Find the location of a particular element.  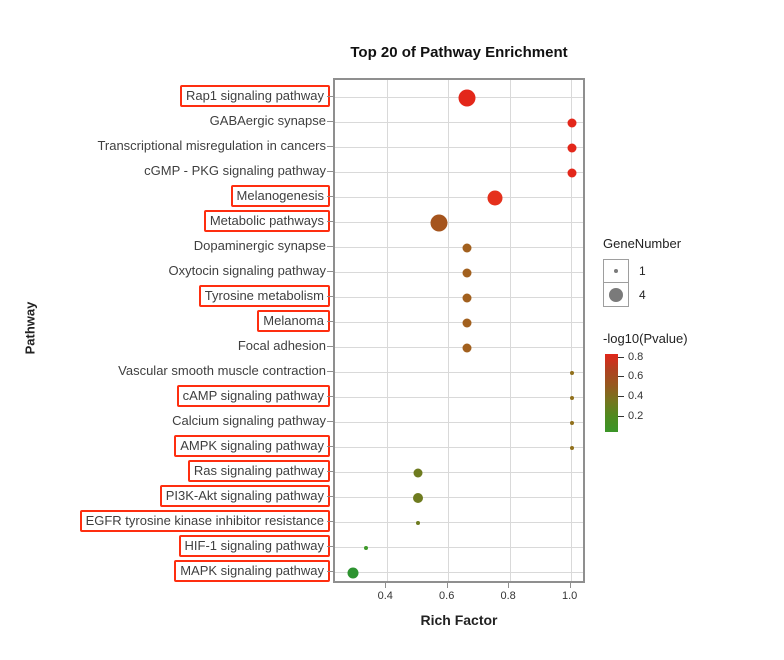

y-axis-label: GABAergic synapse is located at coordinates (267, 120).